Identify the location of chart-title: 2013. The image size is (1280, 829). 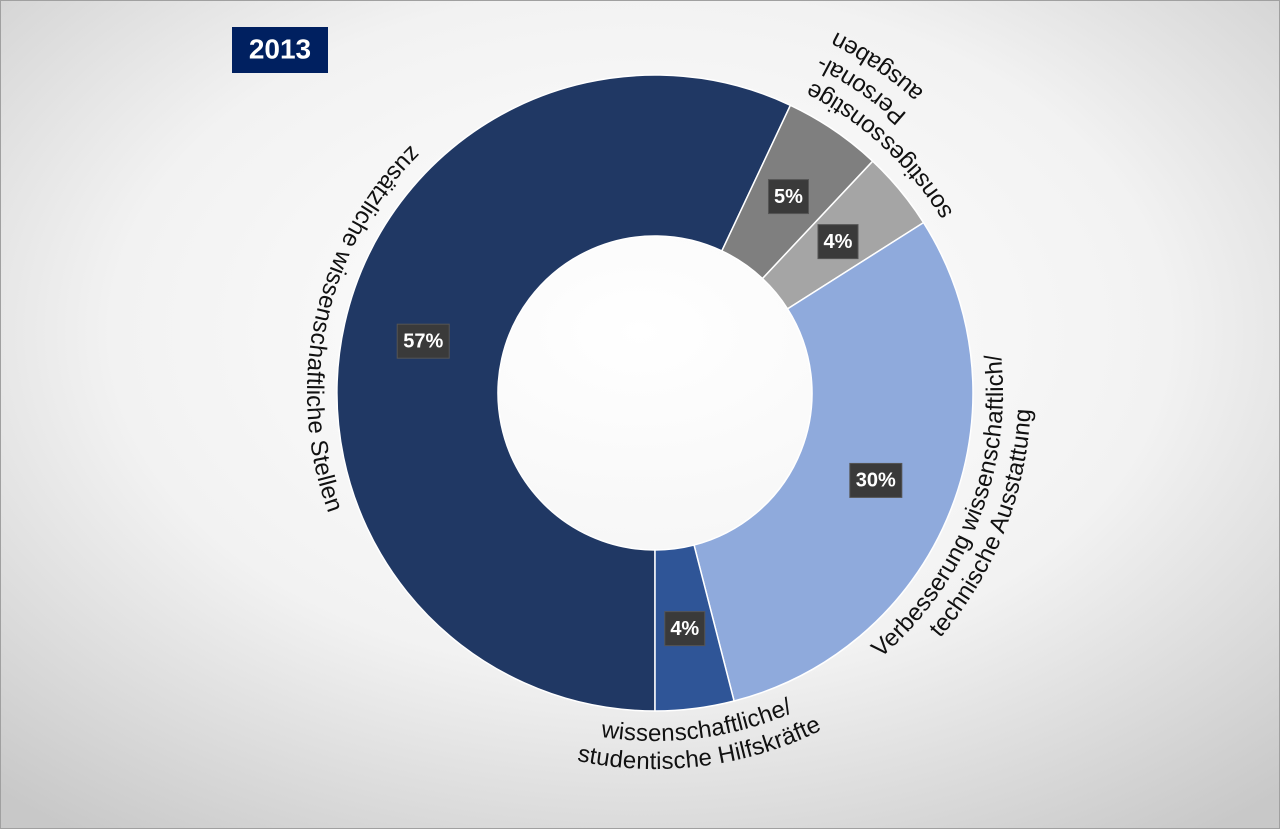
(280, 48).